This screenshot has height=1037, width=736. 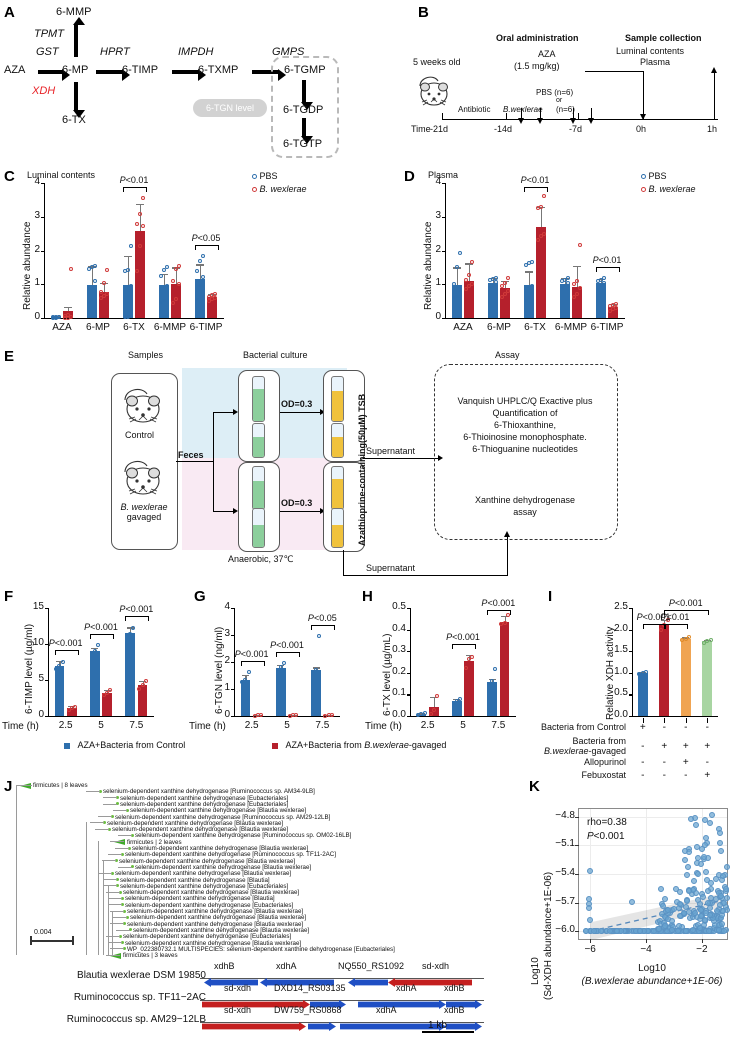 I want to click on node-6-mp: 6-MP, so click(x=75, y=70).